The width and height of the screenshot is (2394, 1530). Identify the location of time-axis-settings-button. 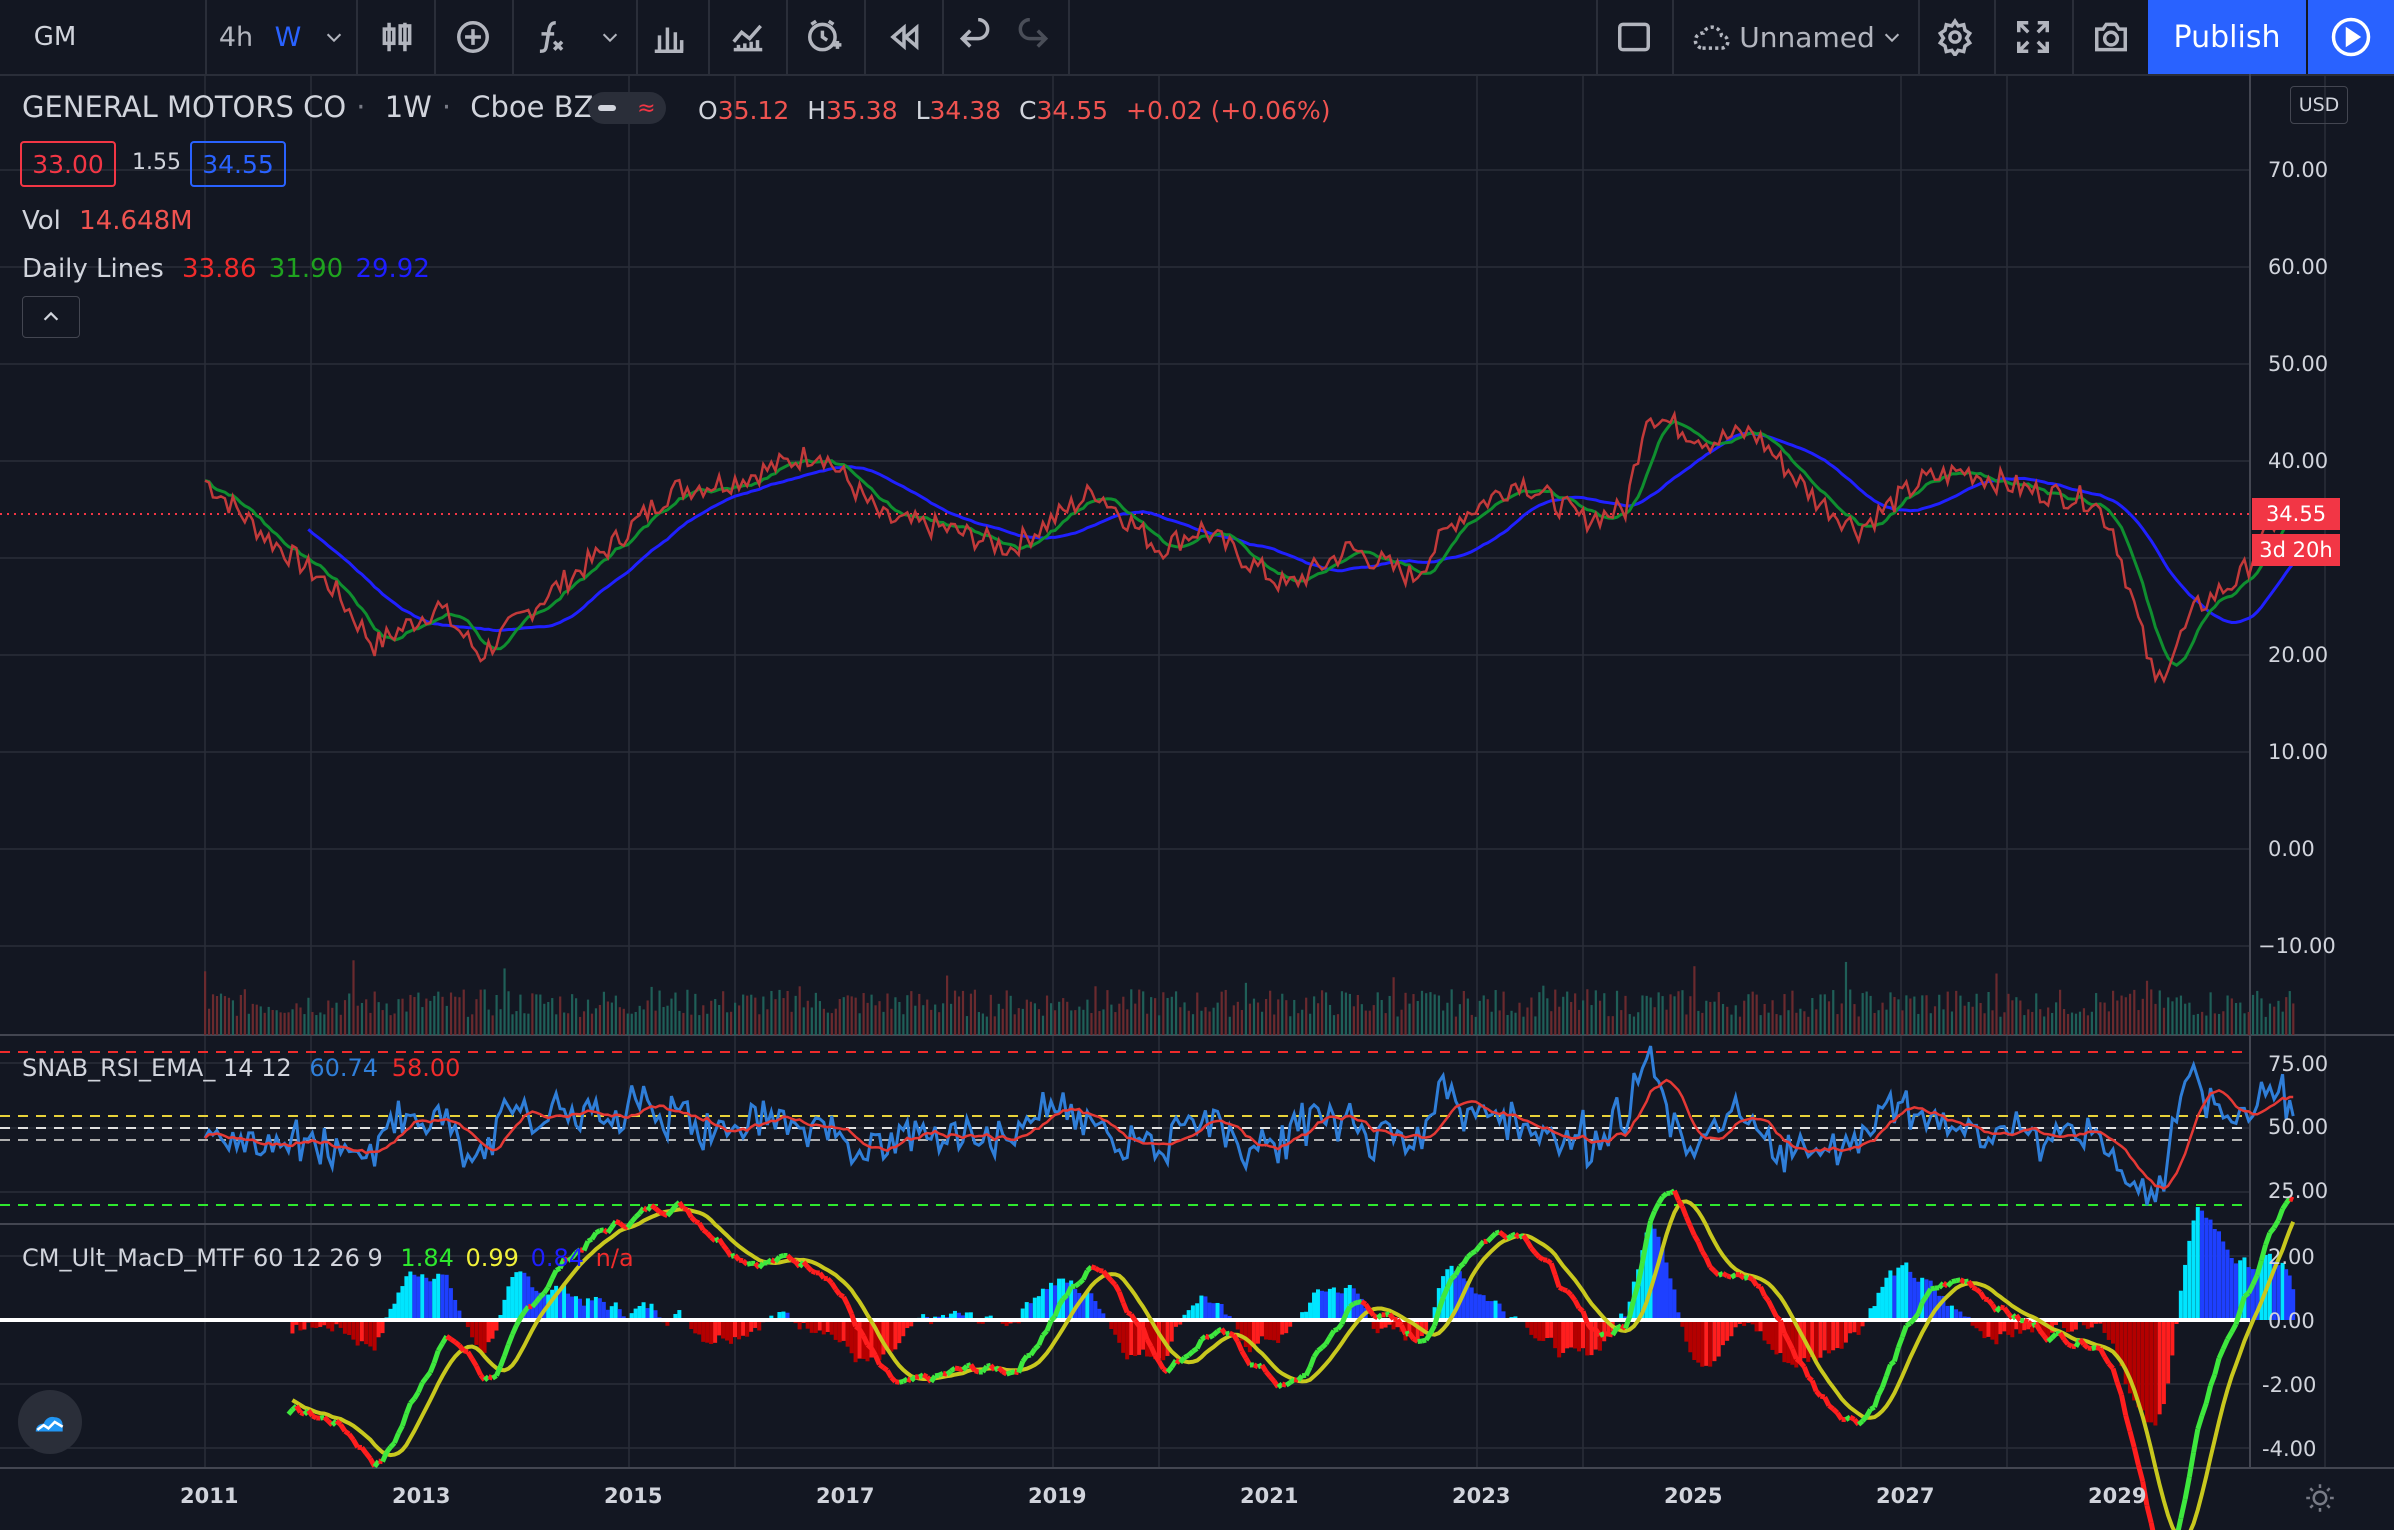
(2320, 1498).